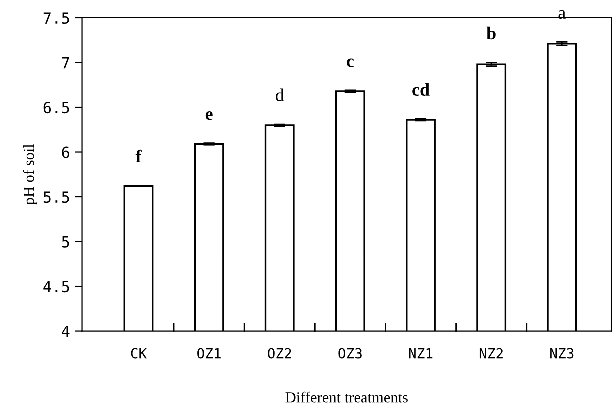 This screenshot has width=614, height=409. I want to click on x-axis-title: Different treatments, so click(347, 397).